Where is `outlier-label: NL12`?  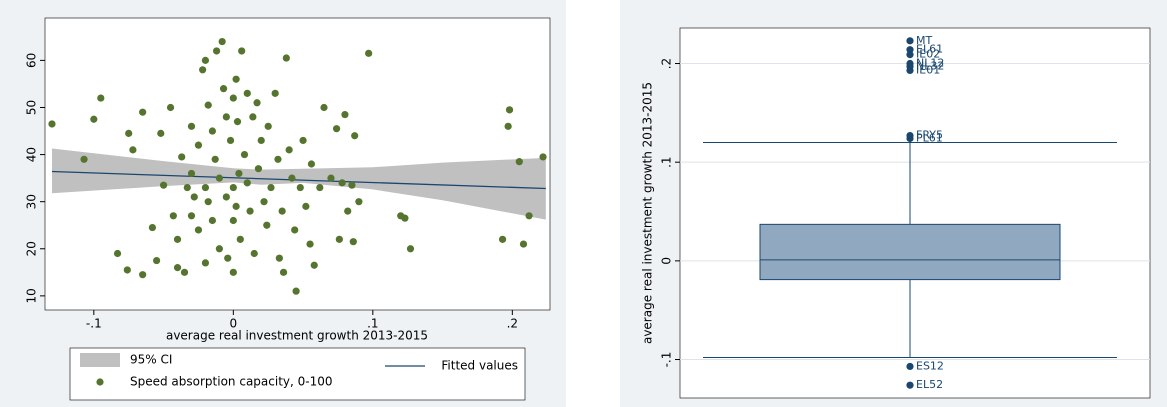
outlier-label: NL12 is located at coordinates (930, 63).